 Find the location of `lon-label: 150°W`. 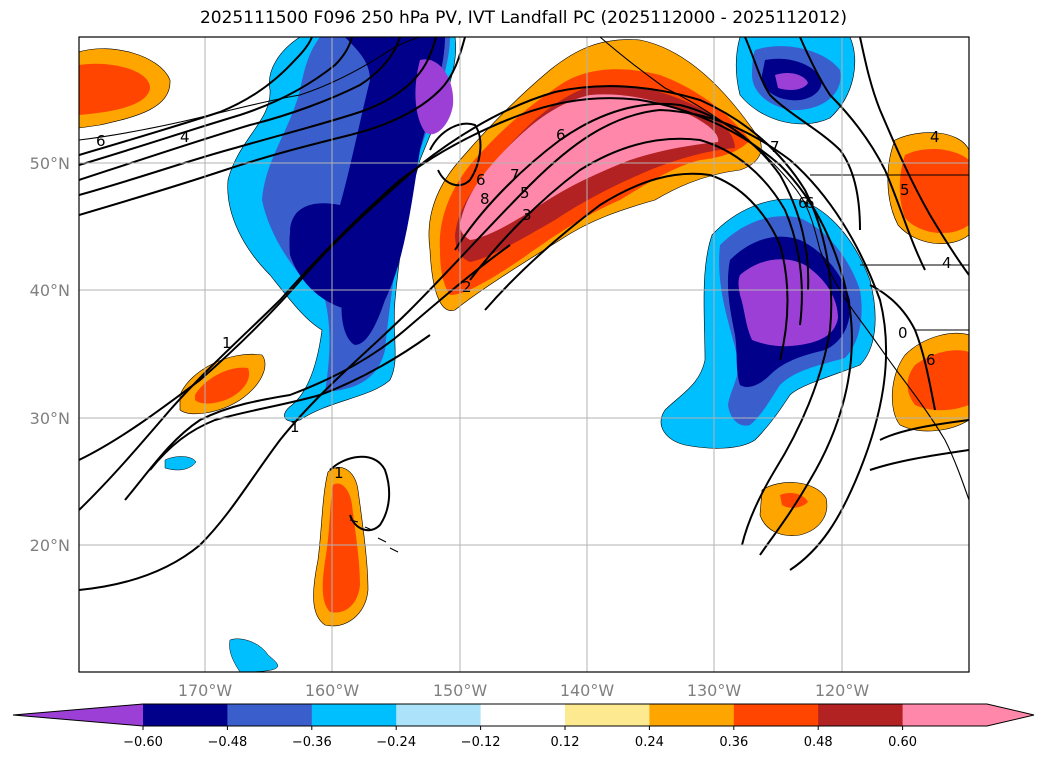

lon-label: 150°W is located at coordinates (460, 690).